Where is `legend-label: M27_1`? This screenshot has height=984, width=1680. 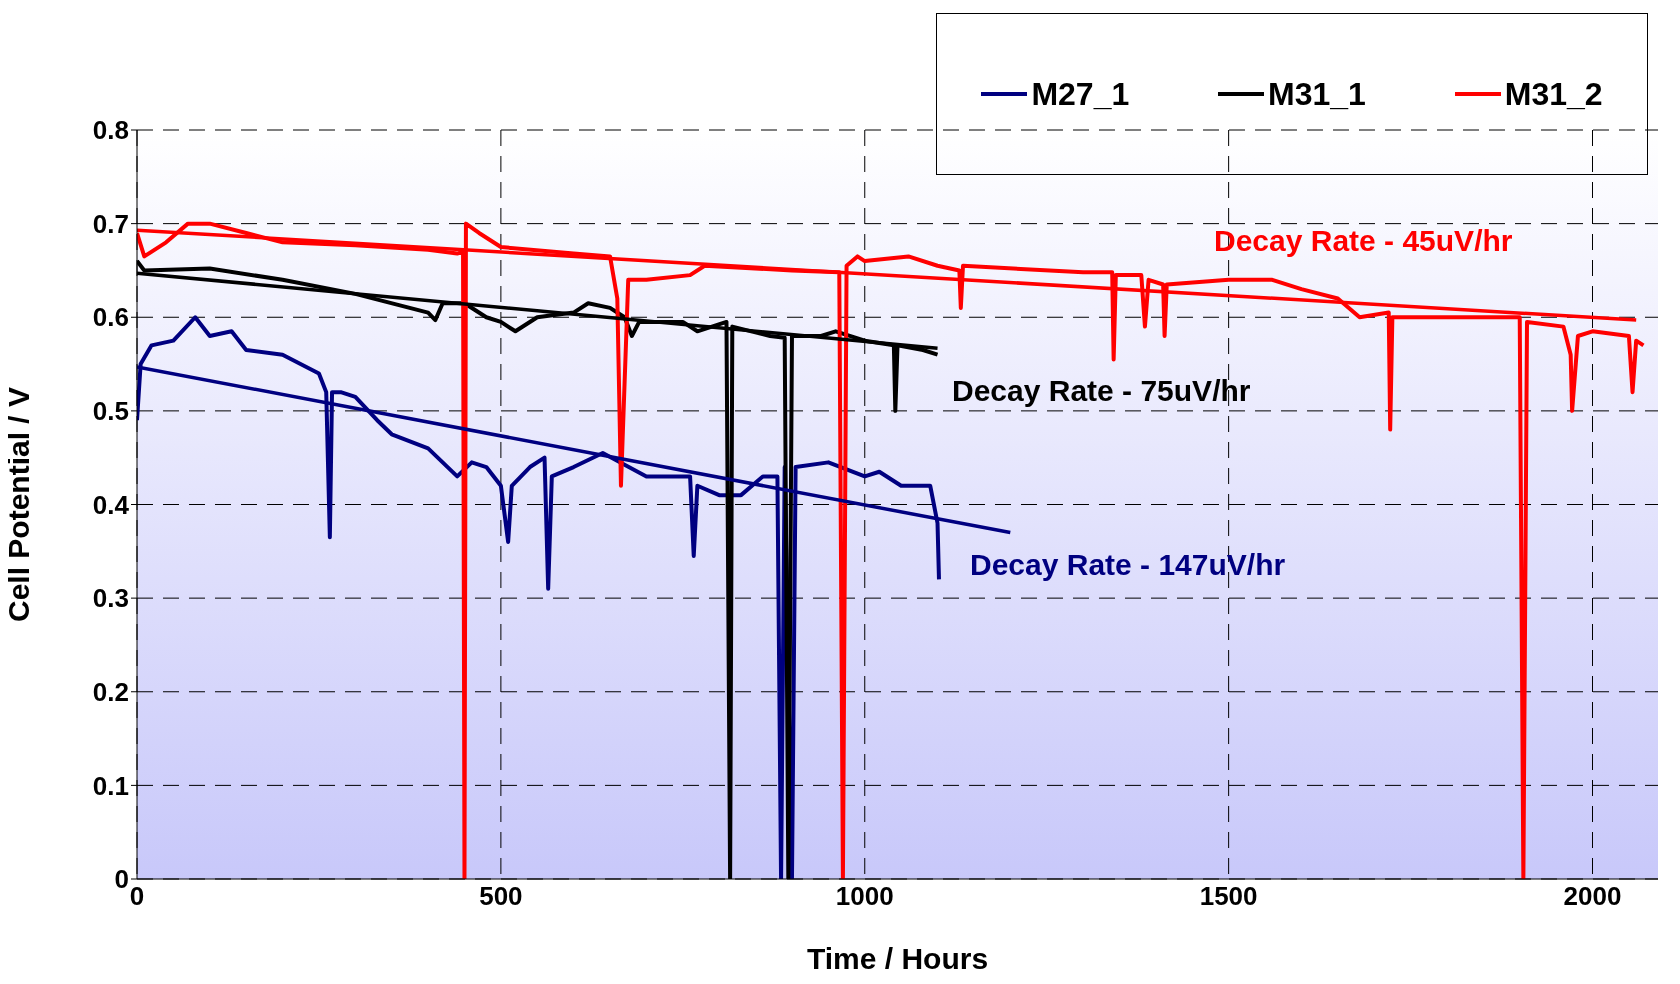 legend-label: M27_1 is located at coordinates (1080, 94).